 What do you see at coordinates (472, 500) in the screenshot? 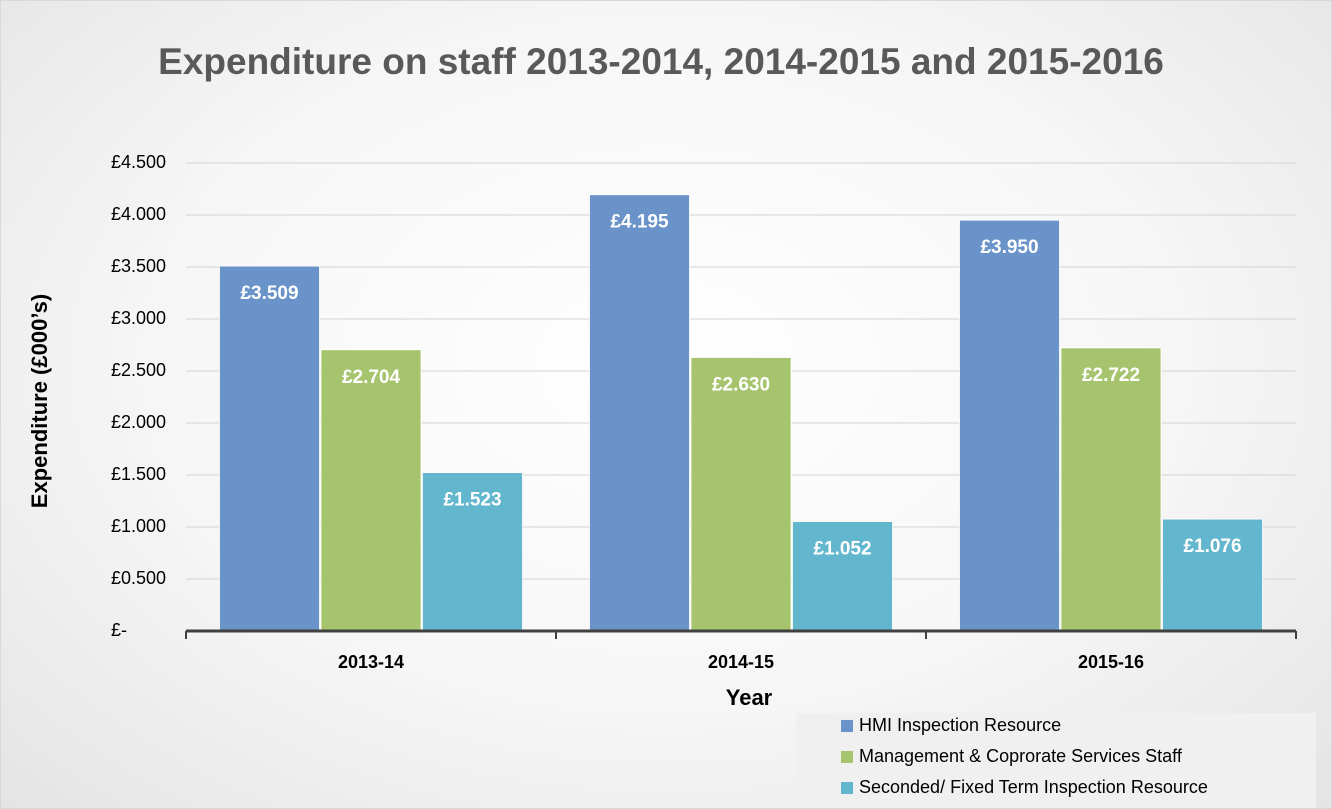
I see `data-label: £1.523` at bounding box center [472, 500].